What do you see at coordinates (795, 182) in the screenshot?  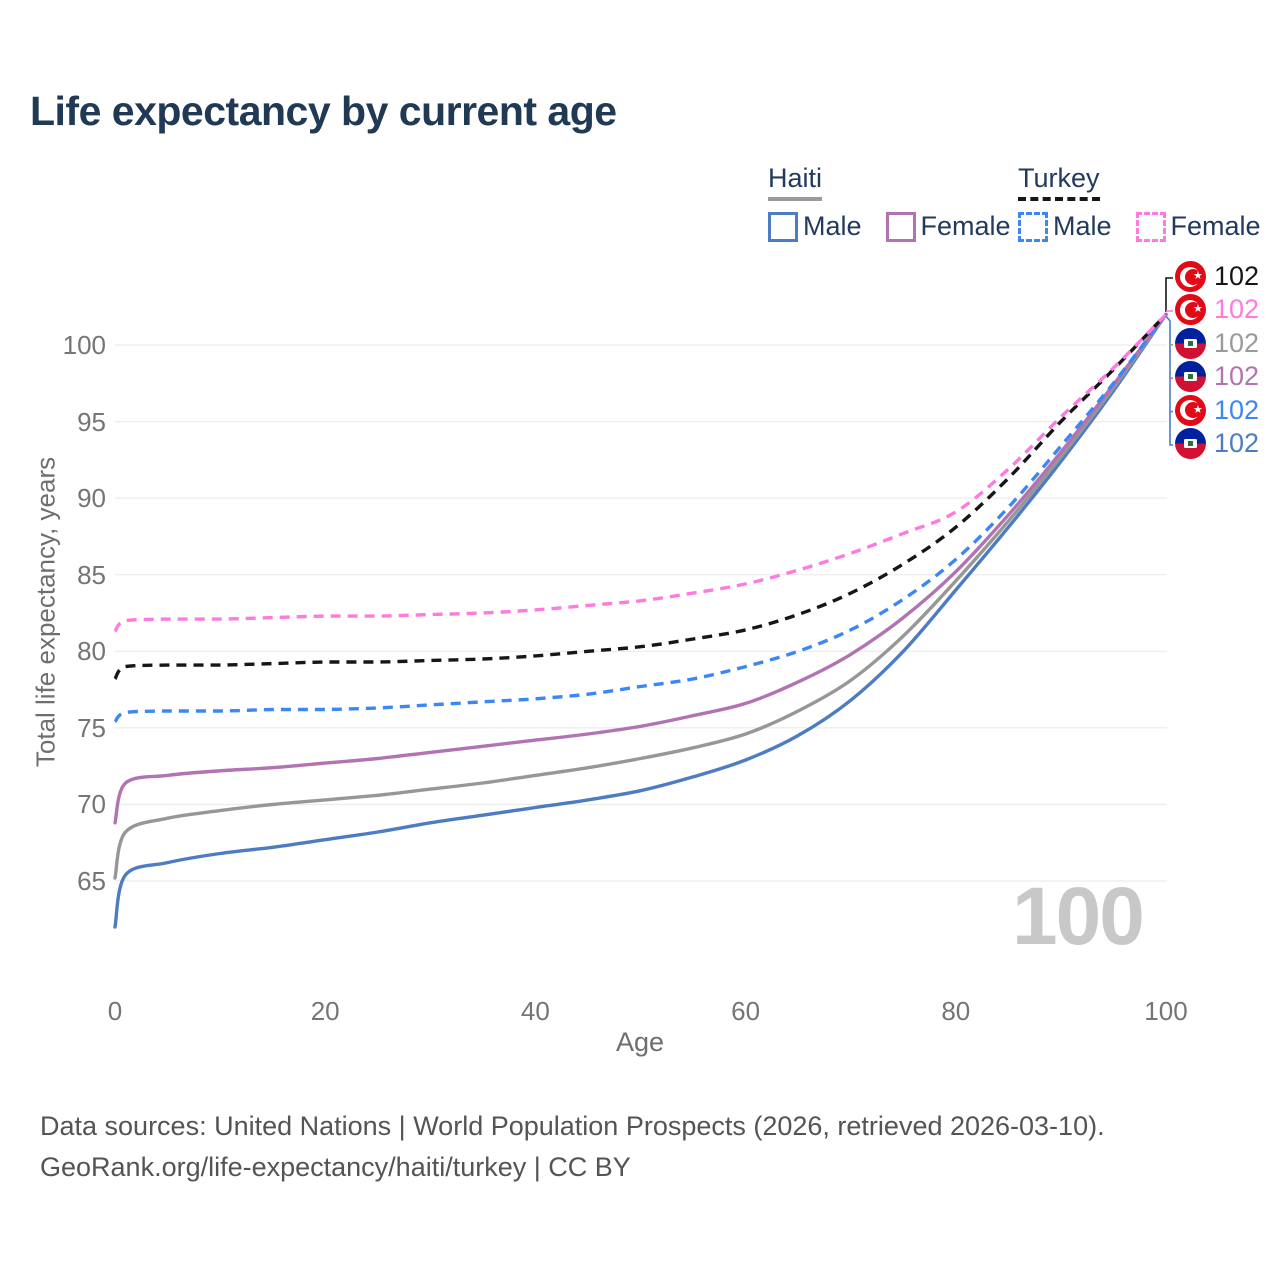 I see `legend-country-haiti: Haiti` at bounding box center [795, 182].